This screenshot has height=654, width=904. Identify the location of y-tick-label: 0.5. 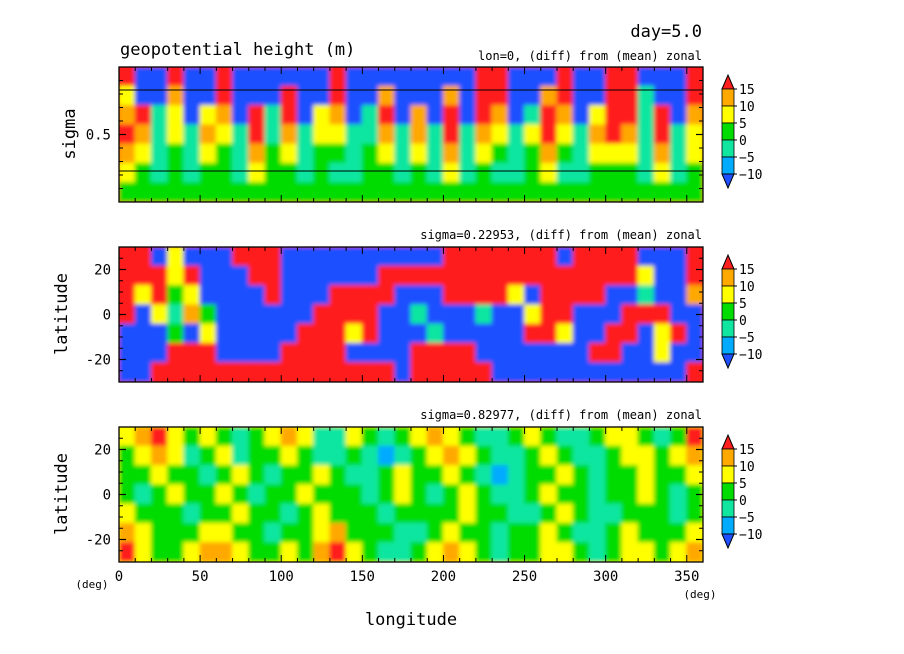
(98, 136).